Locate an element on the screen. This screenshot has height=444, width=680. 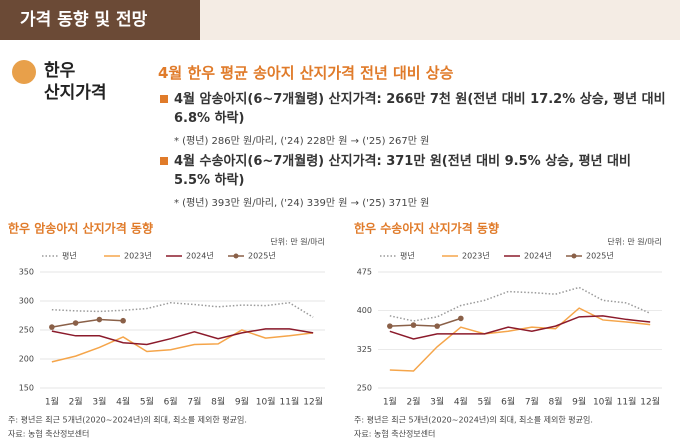
header-title: 가격 동향 및 전망 is located at coordinates (100, 20).